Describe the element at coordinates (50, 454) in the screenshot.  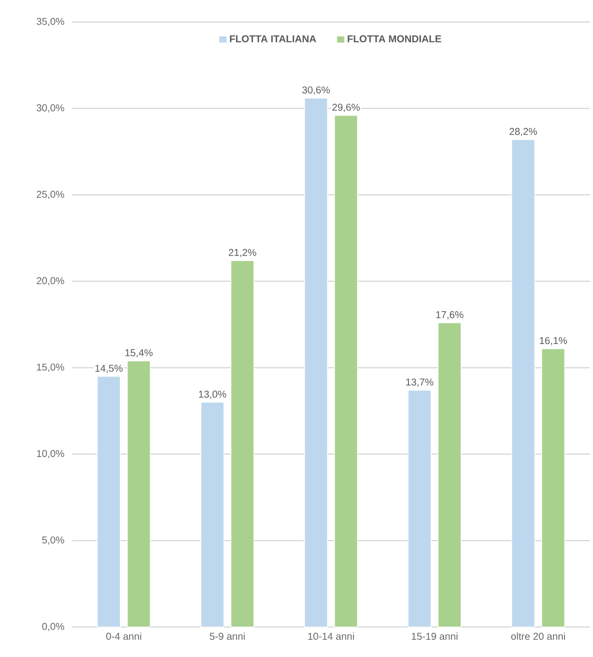
I see `y-tick-label: 10,0%` at that location.